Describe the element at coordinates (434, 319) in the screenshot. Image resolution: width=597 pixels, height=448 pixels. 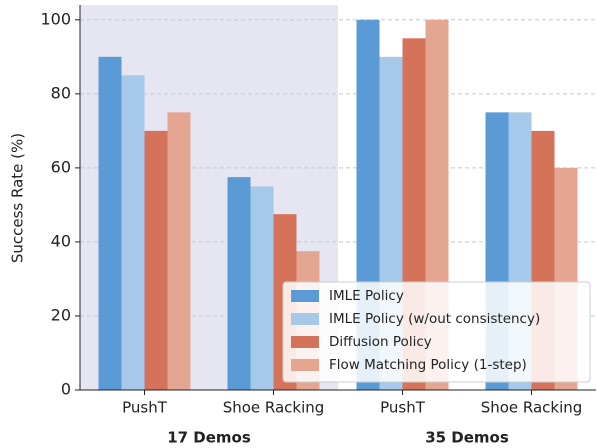
I see `legend-label: IMLE Policy (w/out consistency)` at that location.